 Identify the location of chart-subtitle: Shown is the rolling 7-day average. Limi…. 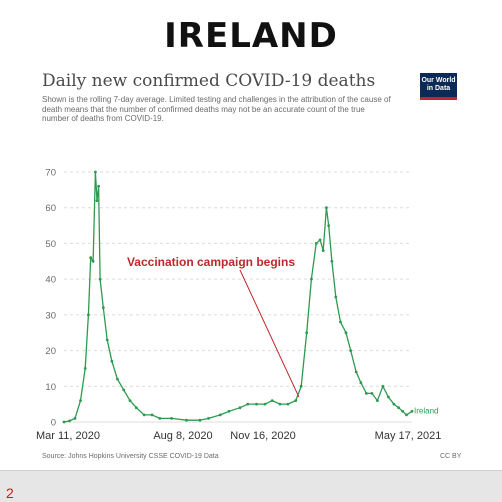
(216, 109).